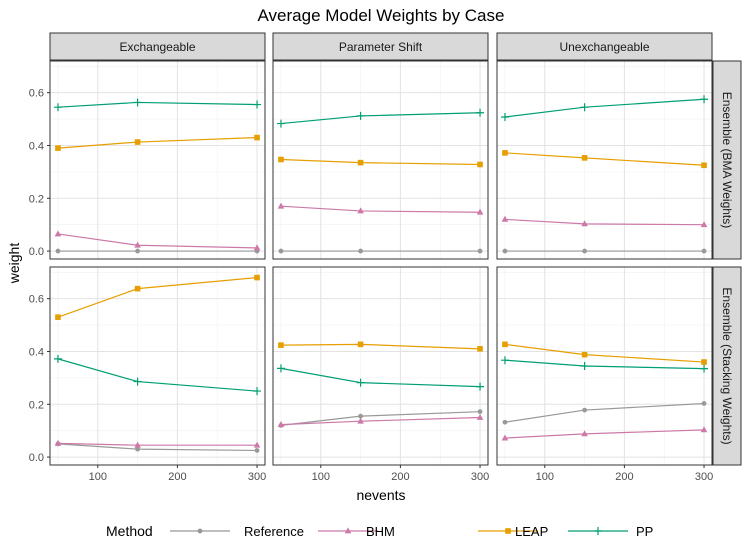 The height and width of the screenshot is (550, 750). What do you see at coordinates (14, 264) in the screenshot?
I see `y-axis-label: weight` at bounding box center [14, 264].